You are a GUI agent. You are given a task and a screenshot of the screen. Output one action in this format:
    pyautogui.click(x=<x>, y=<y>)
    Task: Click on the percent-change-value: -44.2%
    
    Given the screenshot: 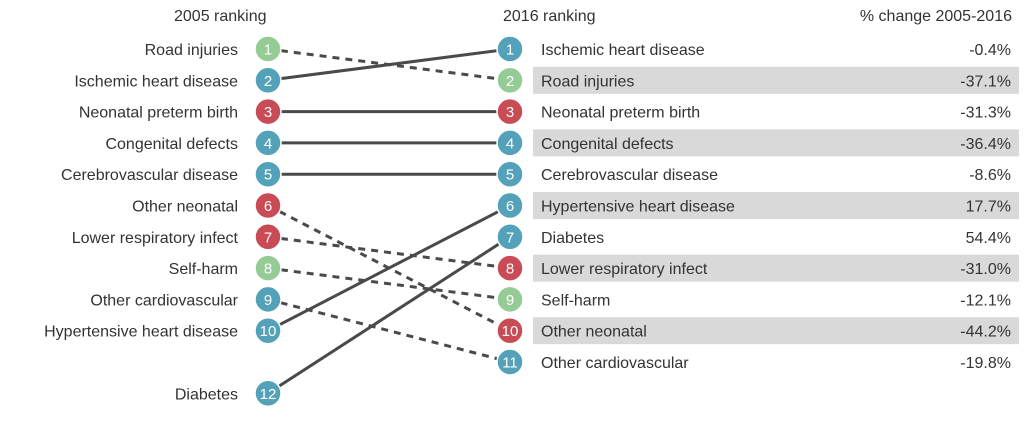 What is the action you would take?
    pyautogui.click(x=985, y=332)
    